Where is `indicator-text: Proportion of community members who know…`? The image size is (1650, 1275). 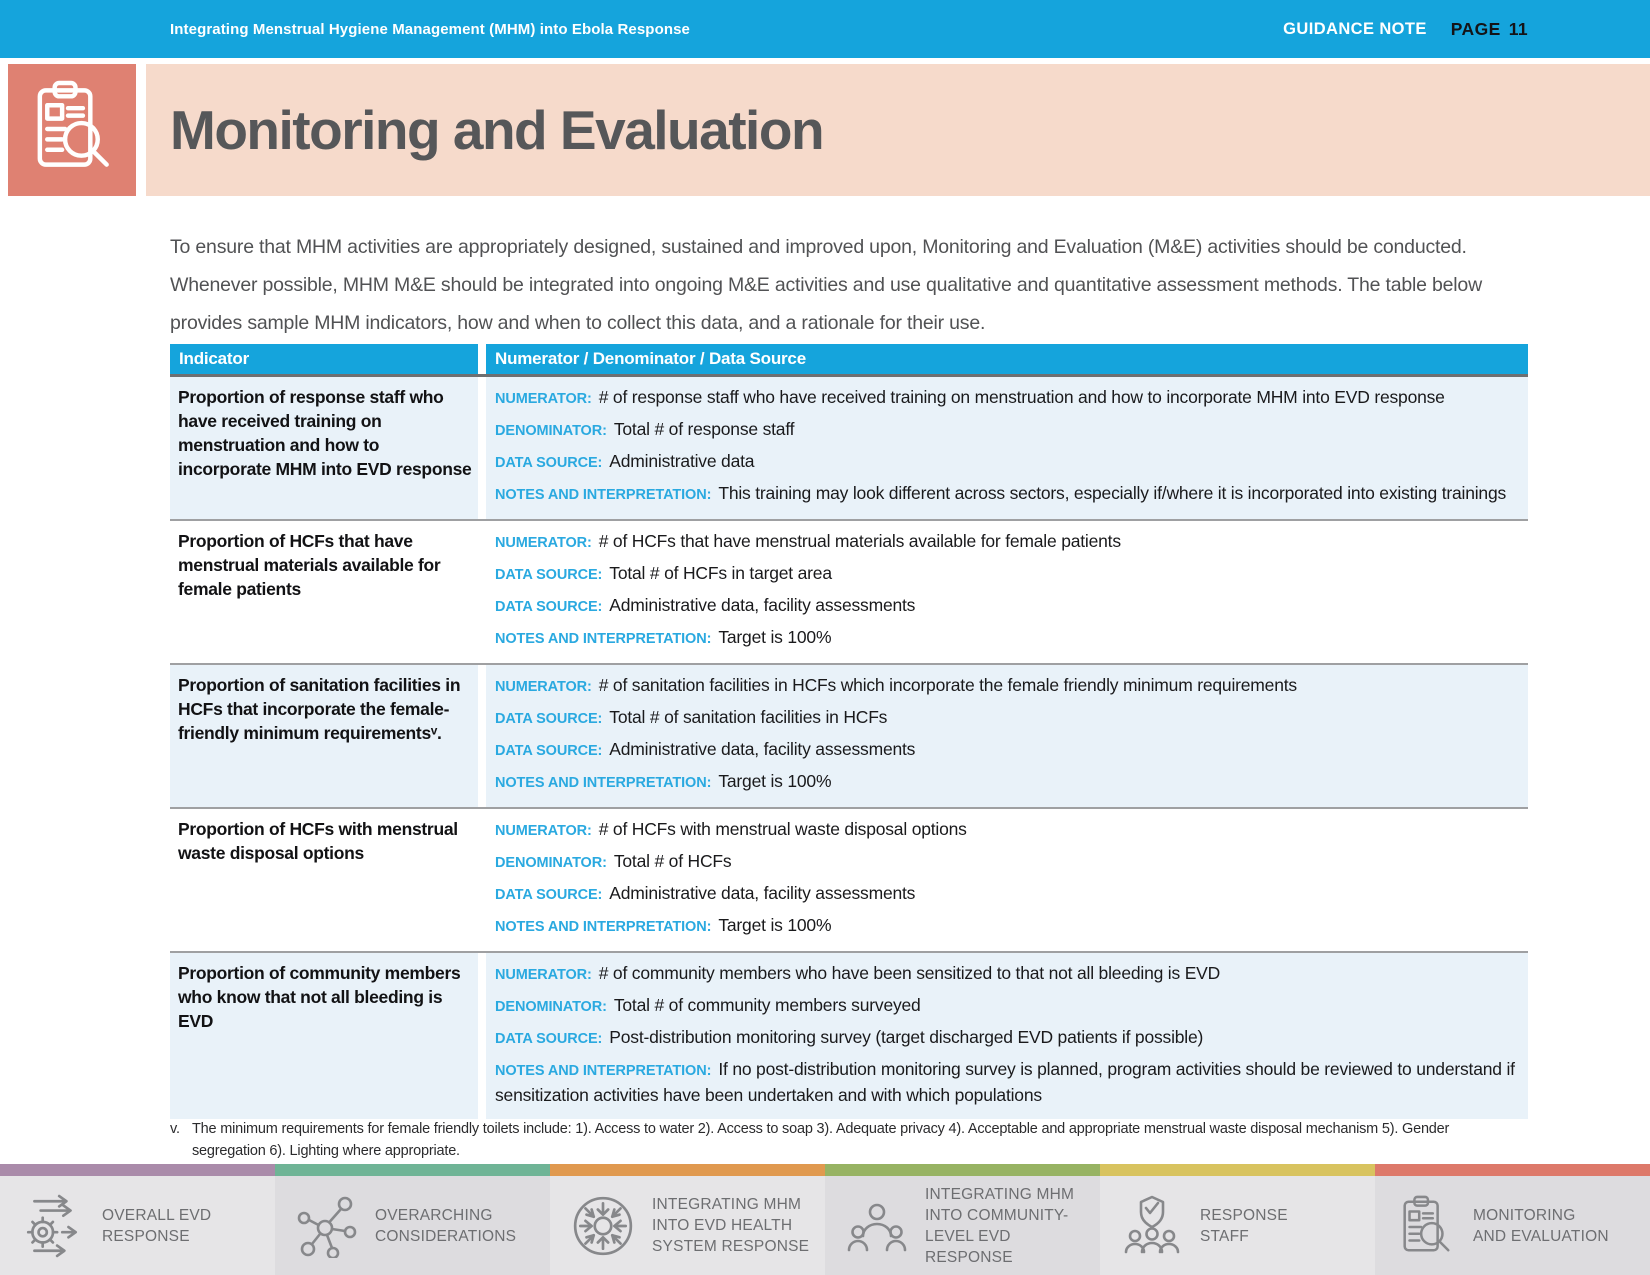
indicator-text: Proportion of community members who know… is located at coordinates (319, 997).